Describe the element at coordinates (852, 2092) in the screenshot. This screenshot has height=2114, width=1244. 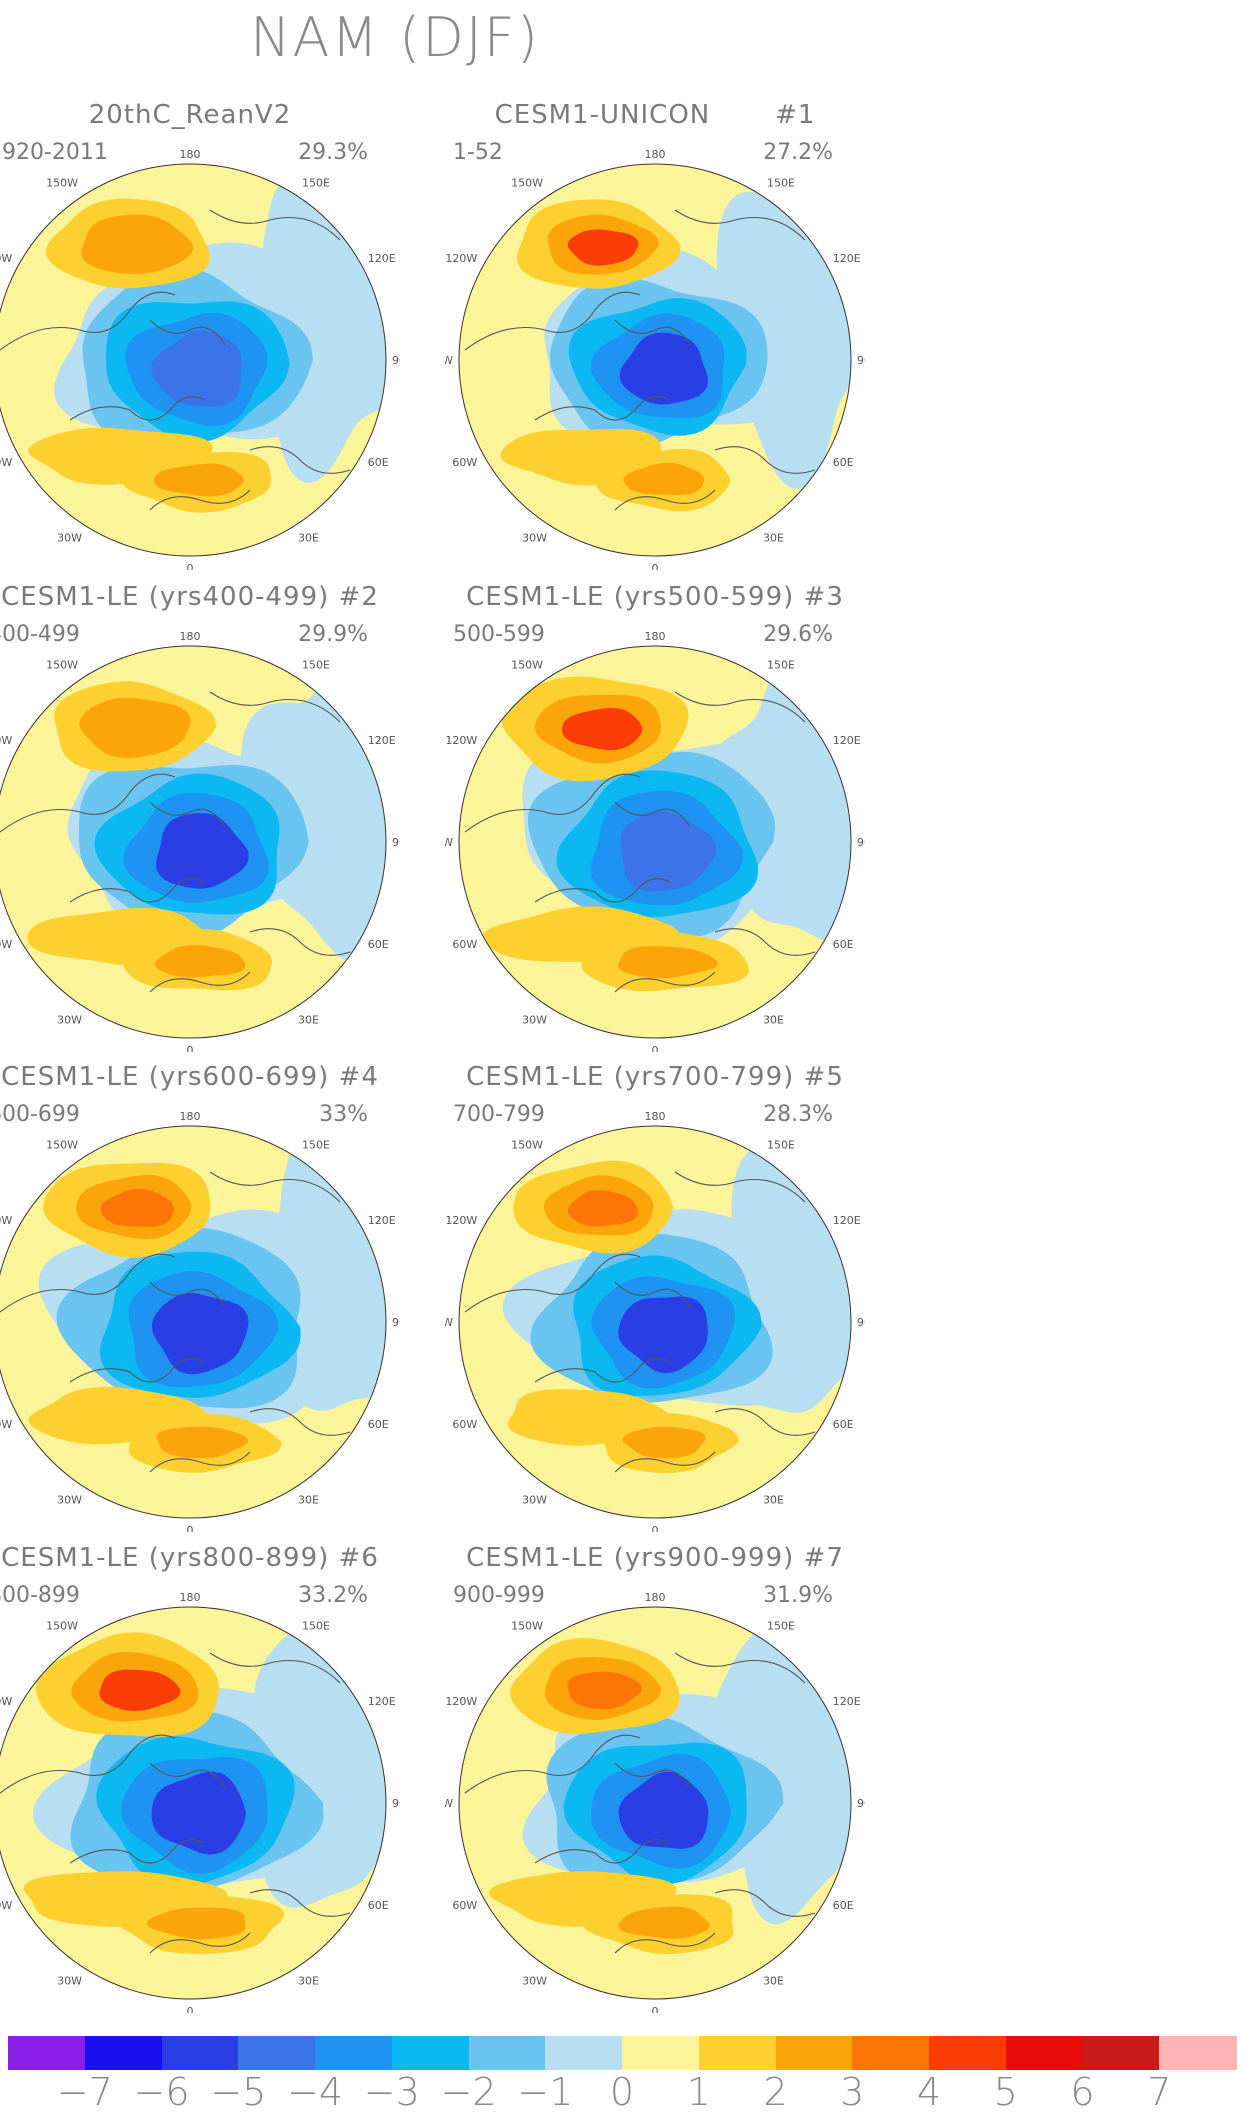
I see `colorbar-tick-label: 3` at that location.